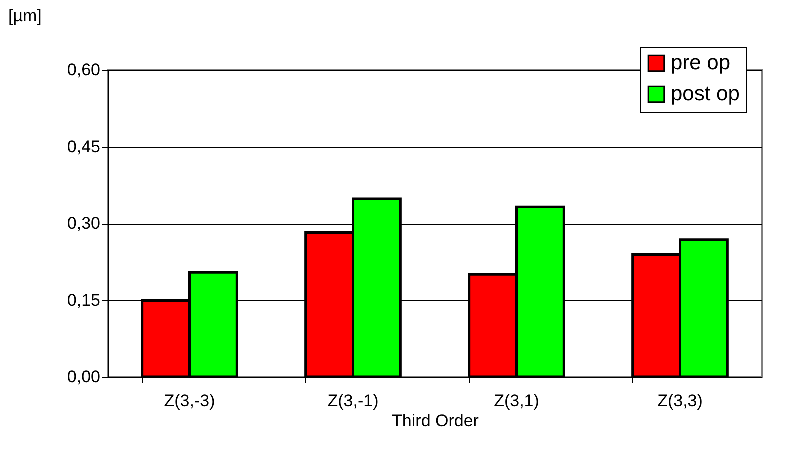  I want to click on x-tick-label: Z(3,3), so click(680, 401).